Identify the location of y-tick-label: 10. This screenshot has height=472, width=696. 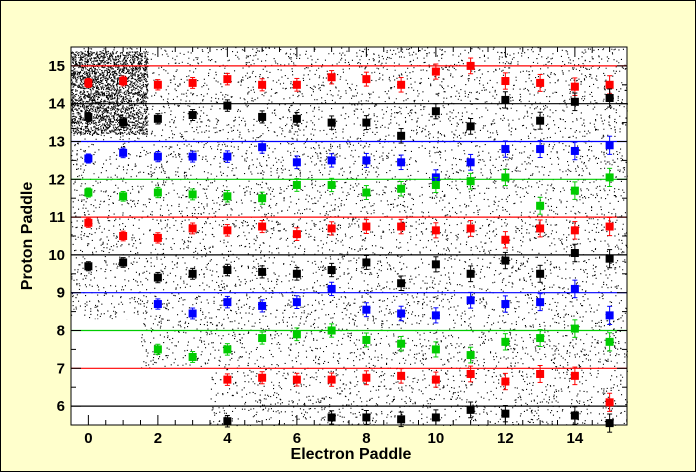
(56, 255).